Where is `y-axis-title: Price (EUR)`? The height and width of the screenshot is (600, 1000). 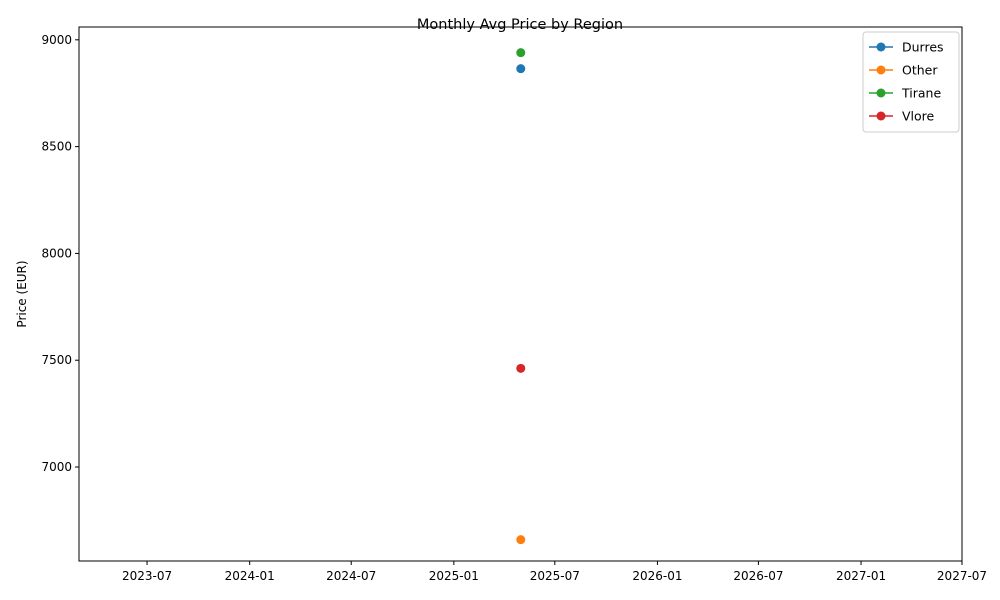
y-axis-title: Price (EUR) is located at coordinates (22, 293).